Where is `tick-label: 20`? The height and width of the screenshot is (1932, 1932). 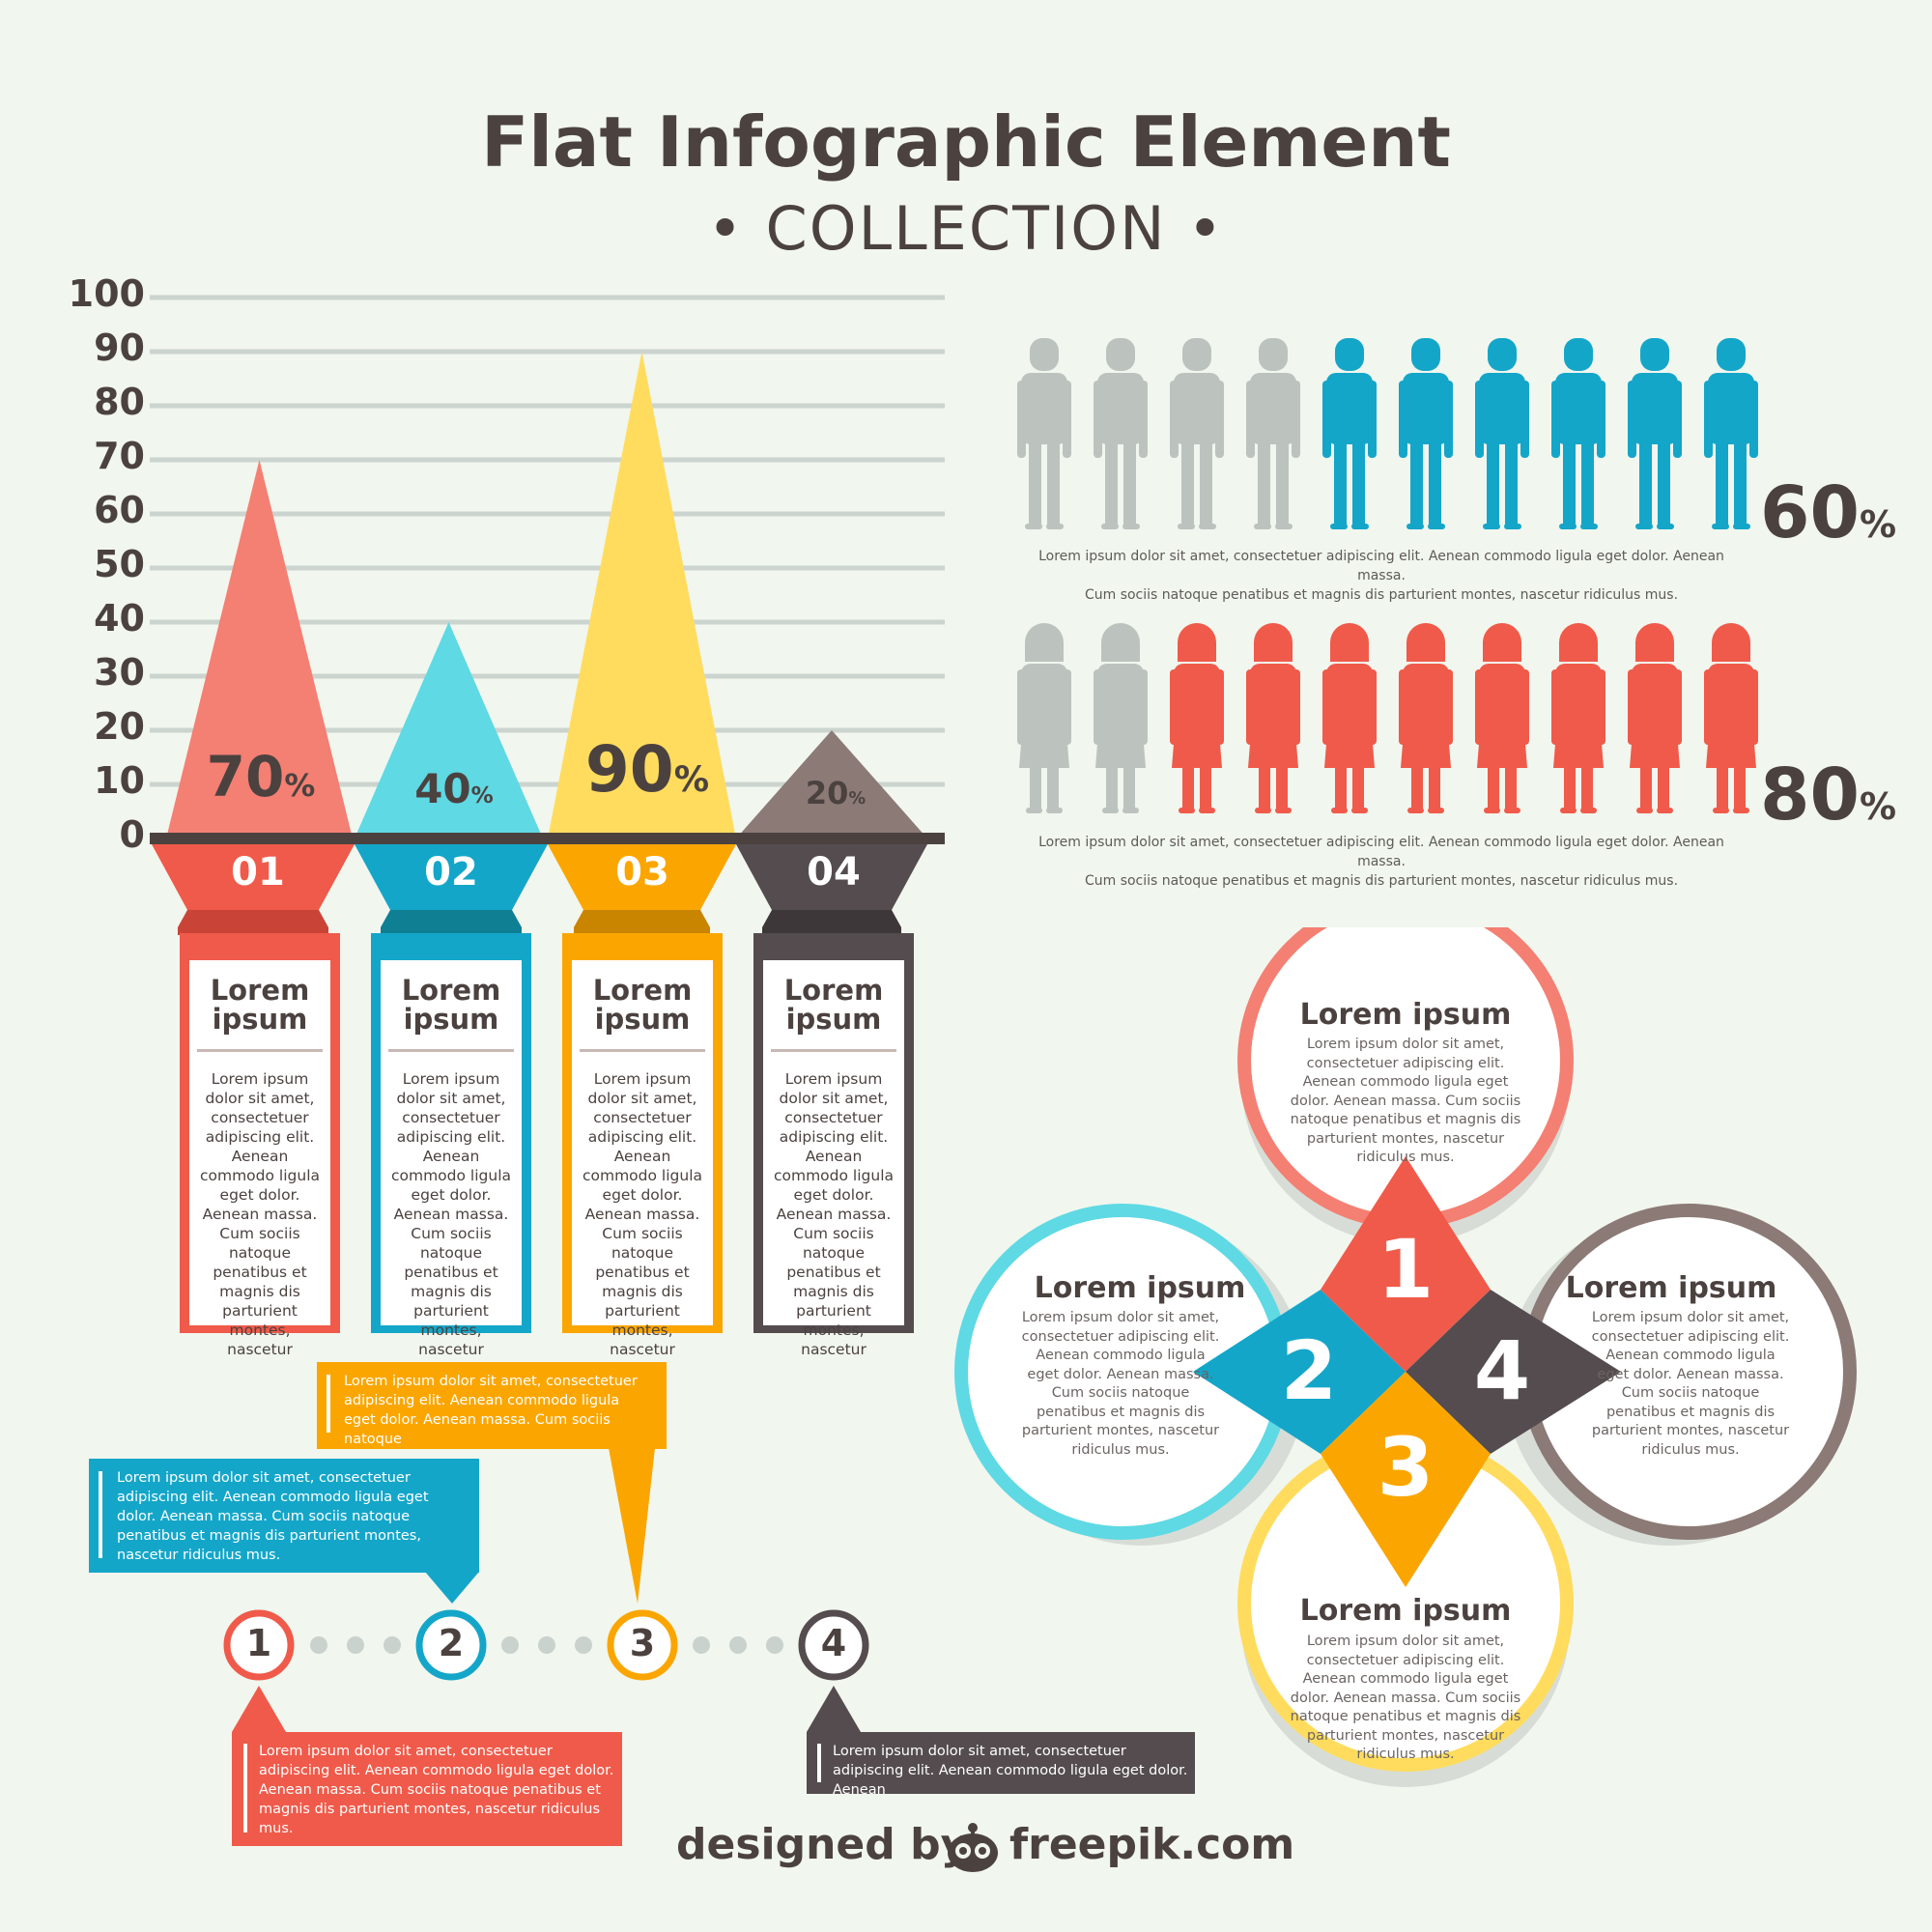 tick-label: 20 is located at coordinates (119, 726).